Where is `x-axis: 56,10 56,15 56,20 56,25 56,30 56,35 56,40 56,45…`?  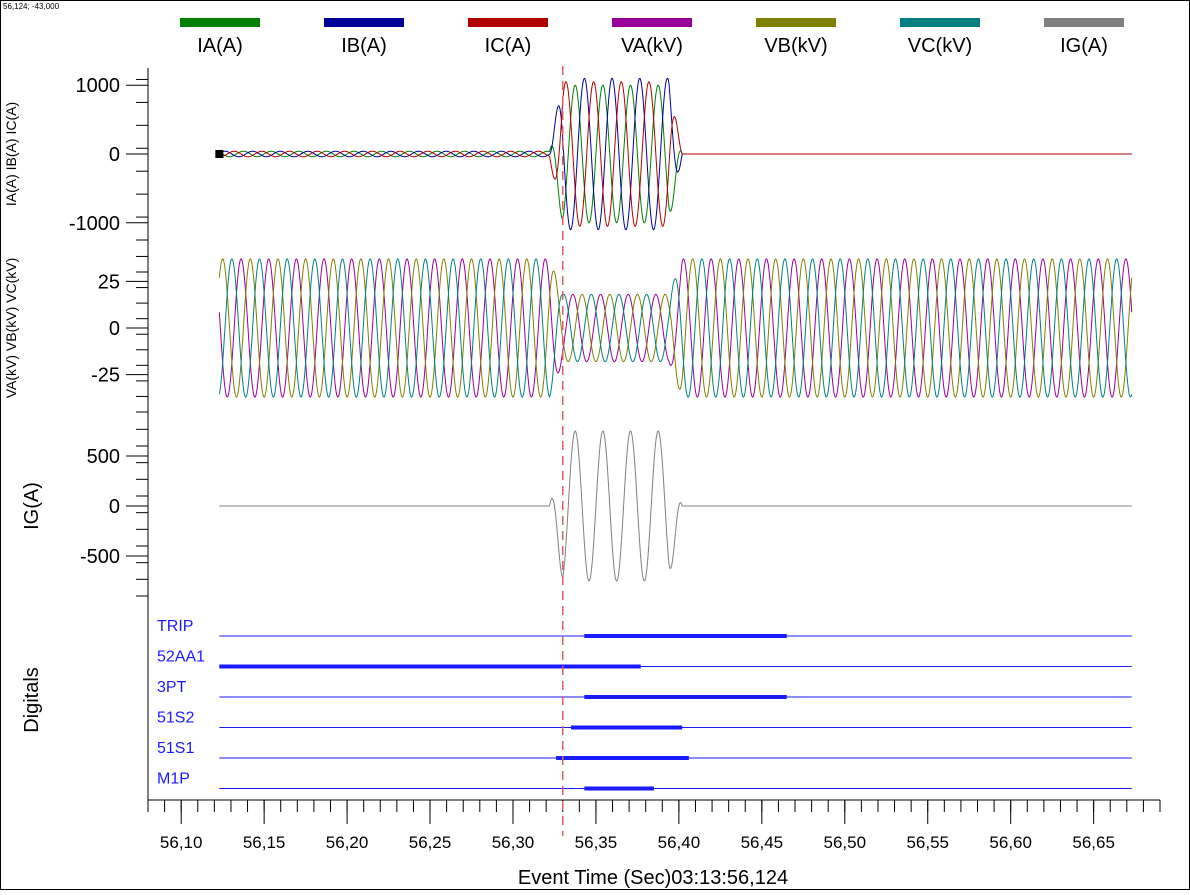
x-axis: 56,10 56,15 56,20 56,25 56,30 56,35 56,40 56,45… is located at coordinates (654, 844).